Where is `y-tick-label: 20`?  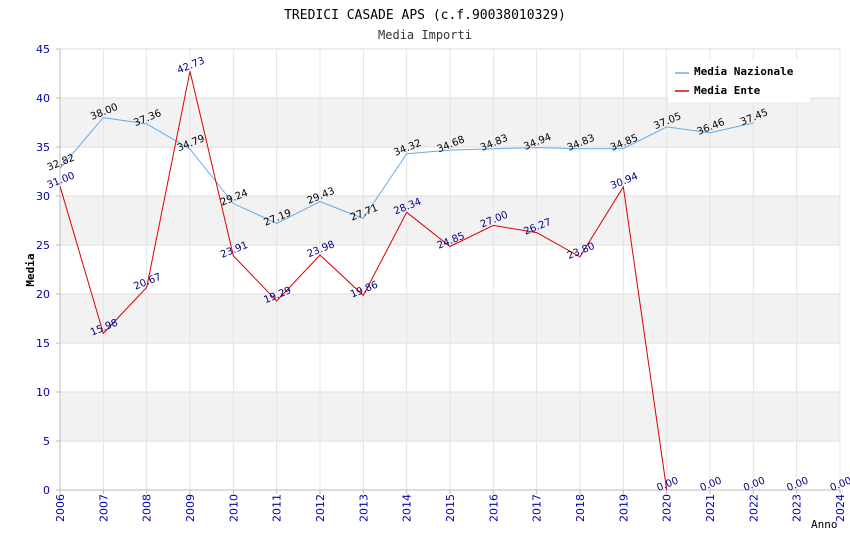
y-tick-label: 20 is located at coordinates (43, 294).